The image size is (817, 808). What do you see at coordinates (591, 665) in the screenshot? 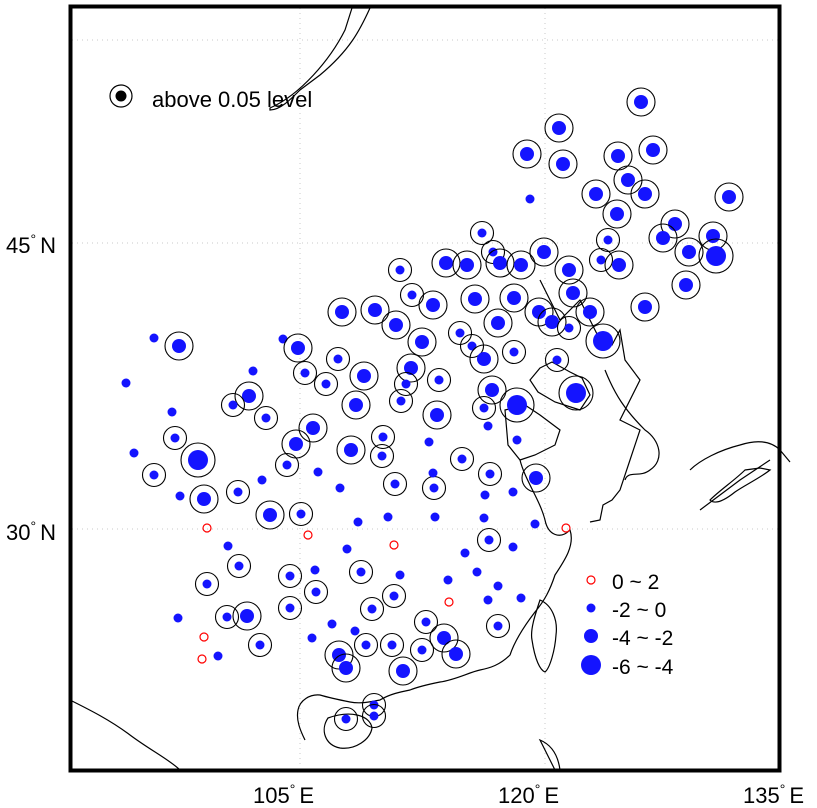
I see `legend-symbol-neg6-neg4` at bounding box center [591, 665].